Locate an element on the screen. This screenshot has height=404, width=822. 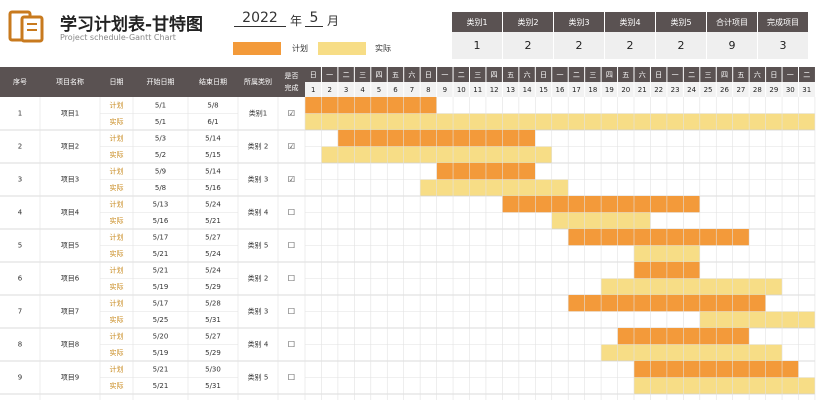
plan-end-date: 5/24 is located at coordinates (213, 204).